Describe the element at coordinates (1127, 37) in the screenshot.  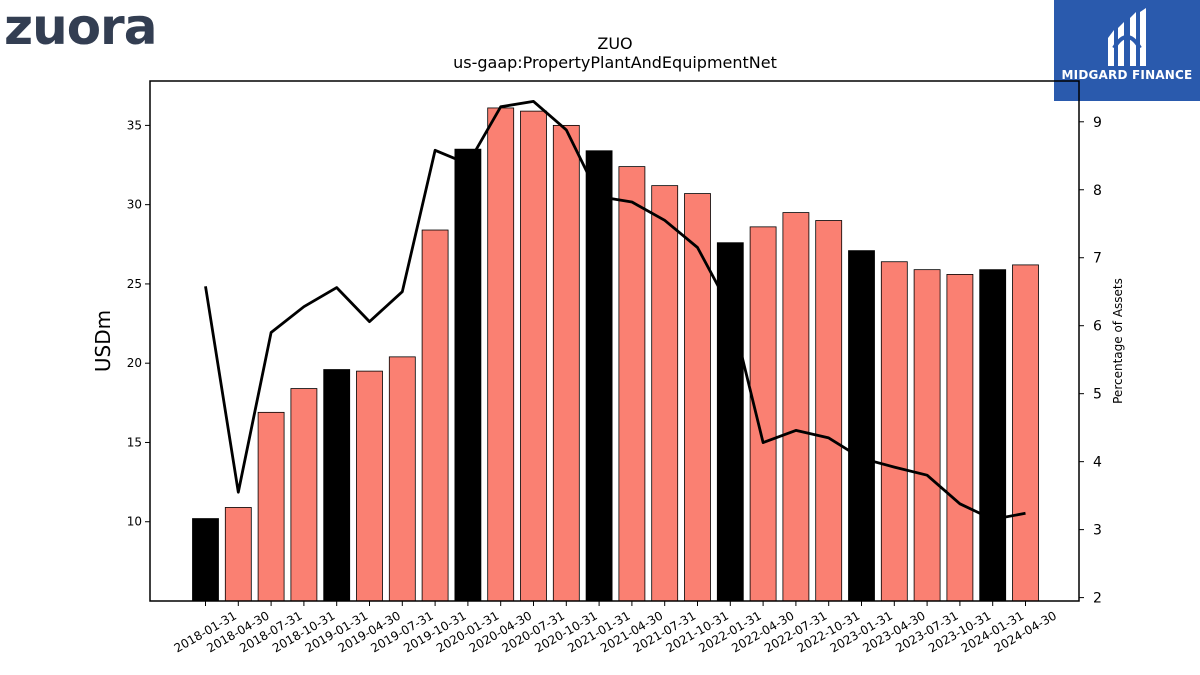
I see `midgard-mark-icon` at that location.